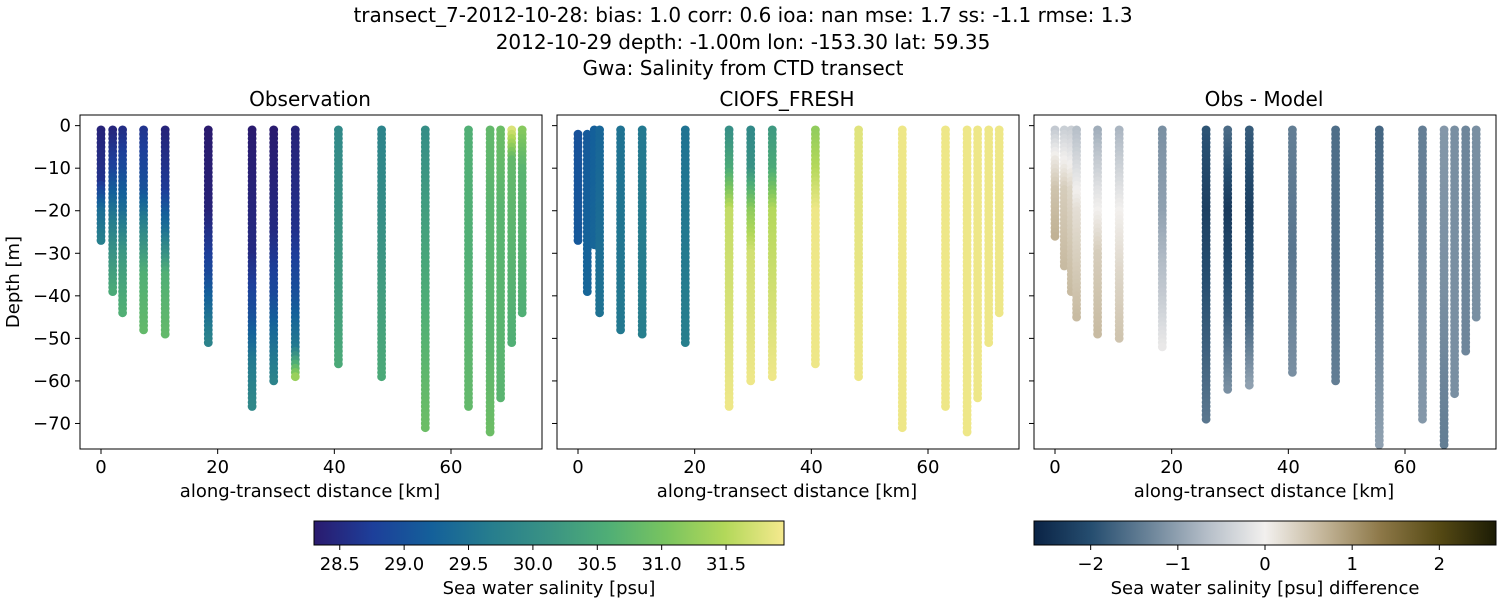 Image resolution: width=1500 pixels, height=600 pixels. I want to click on colorbar-tick-label: −1, so click(1178, 564).